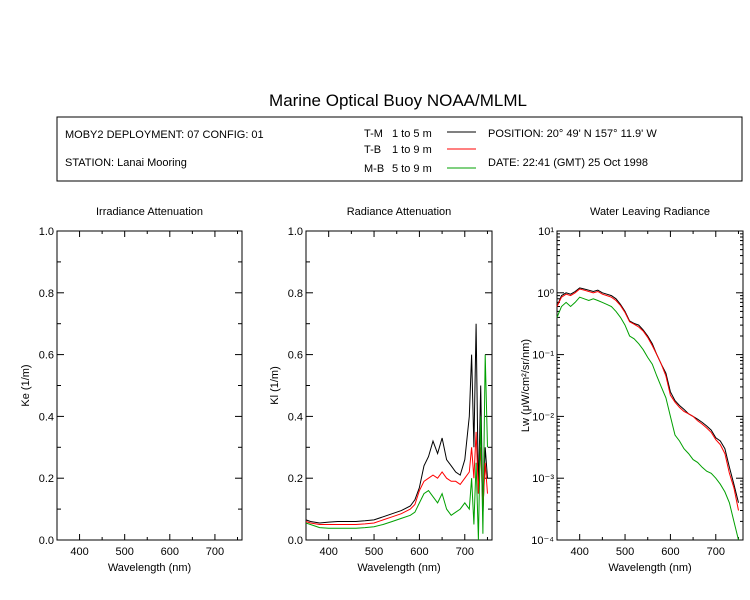 The height and width of the screenshot is (600, 750). Describe the element at coordinates (545, 294) in the screenshot. I see `y-tick-label: 10⁰` at that location.